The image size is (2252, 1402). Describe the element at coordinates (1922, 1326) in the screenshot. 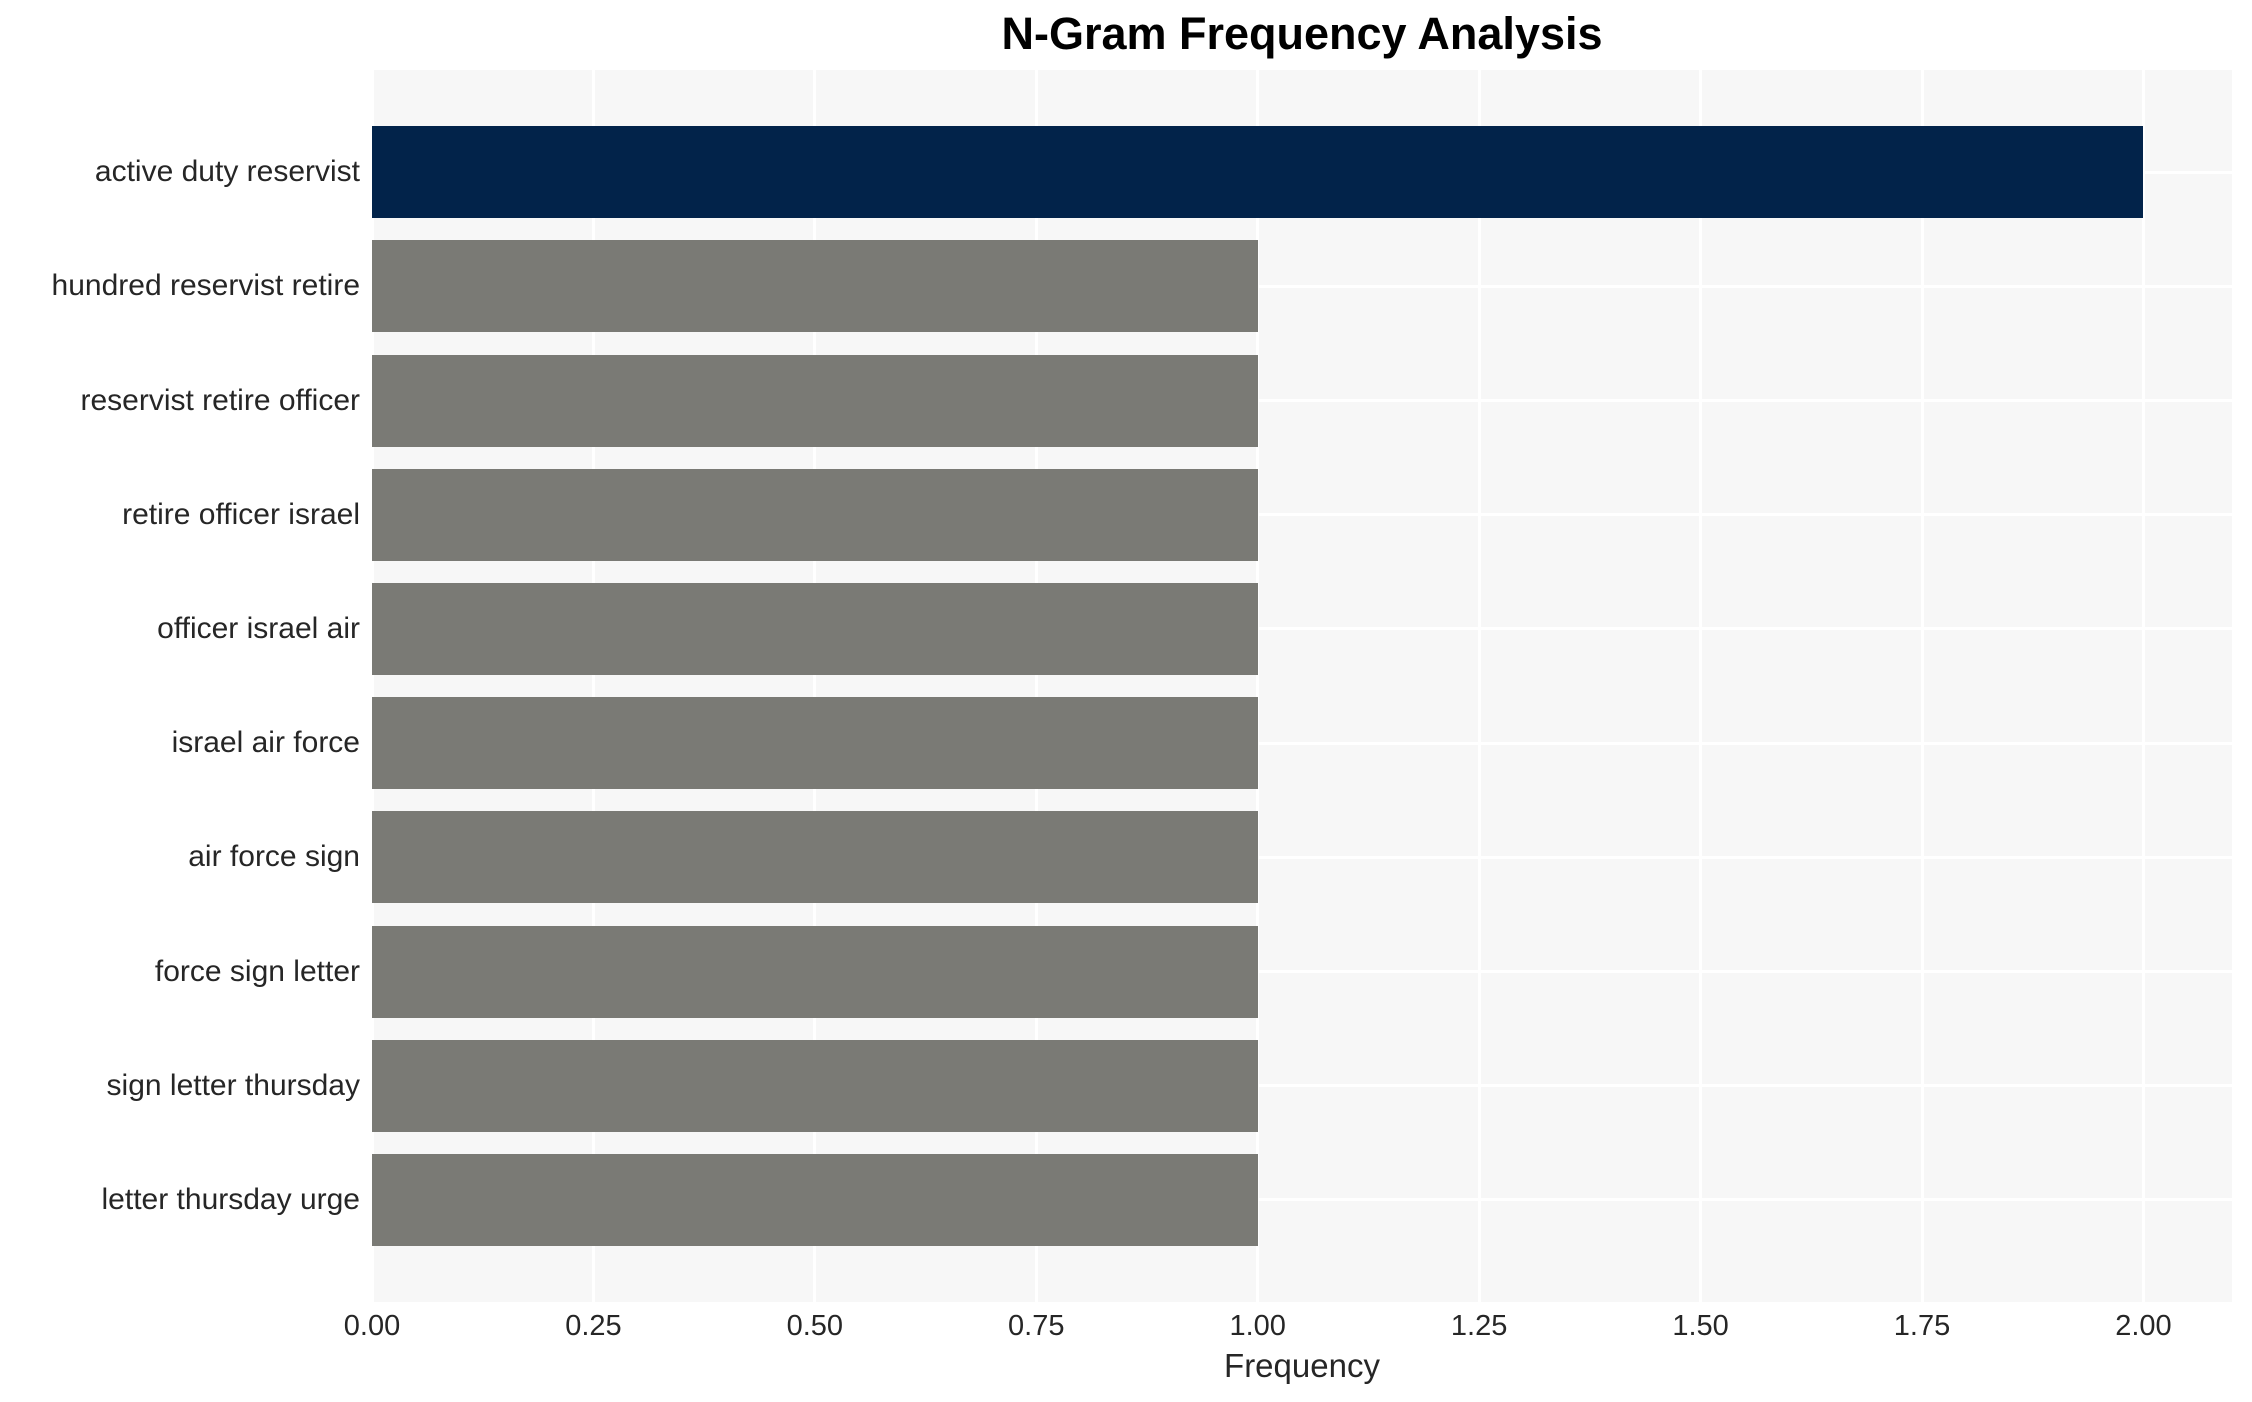

I see `x-tick-label: 1.75` at that location.